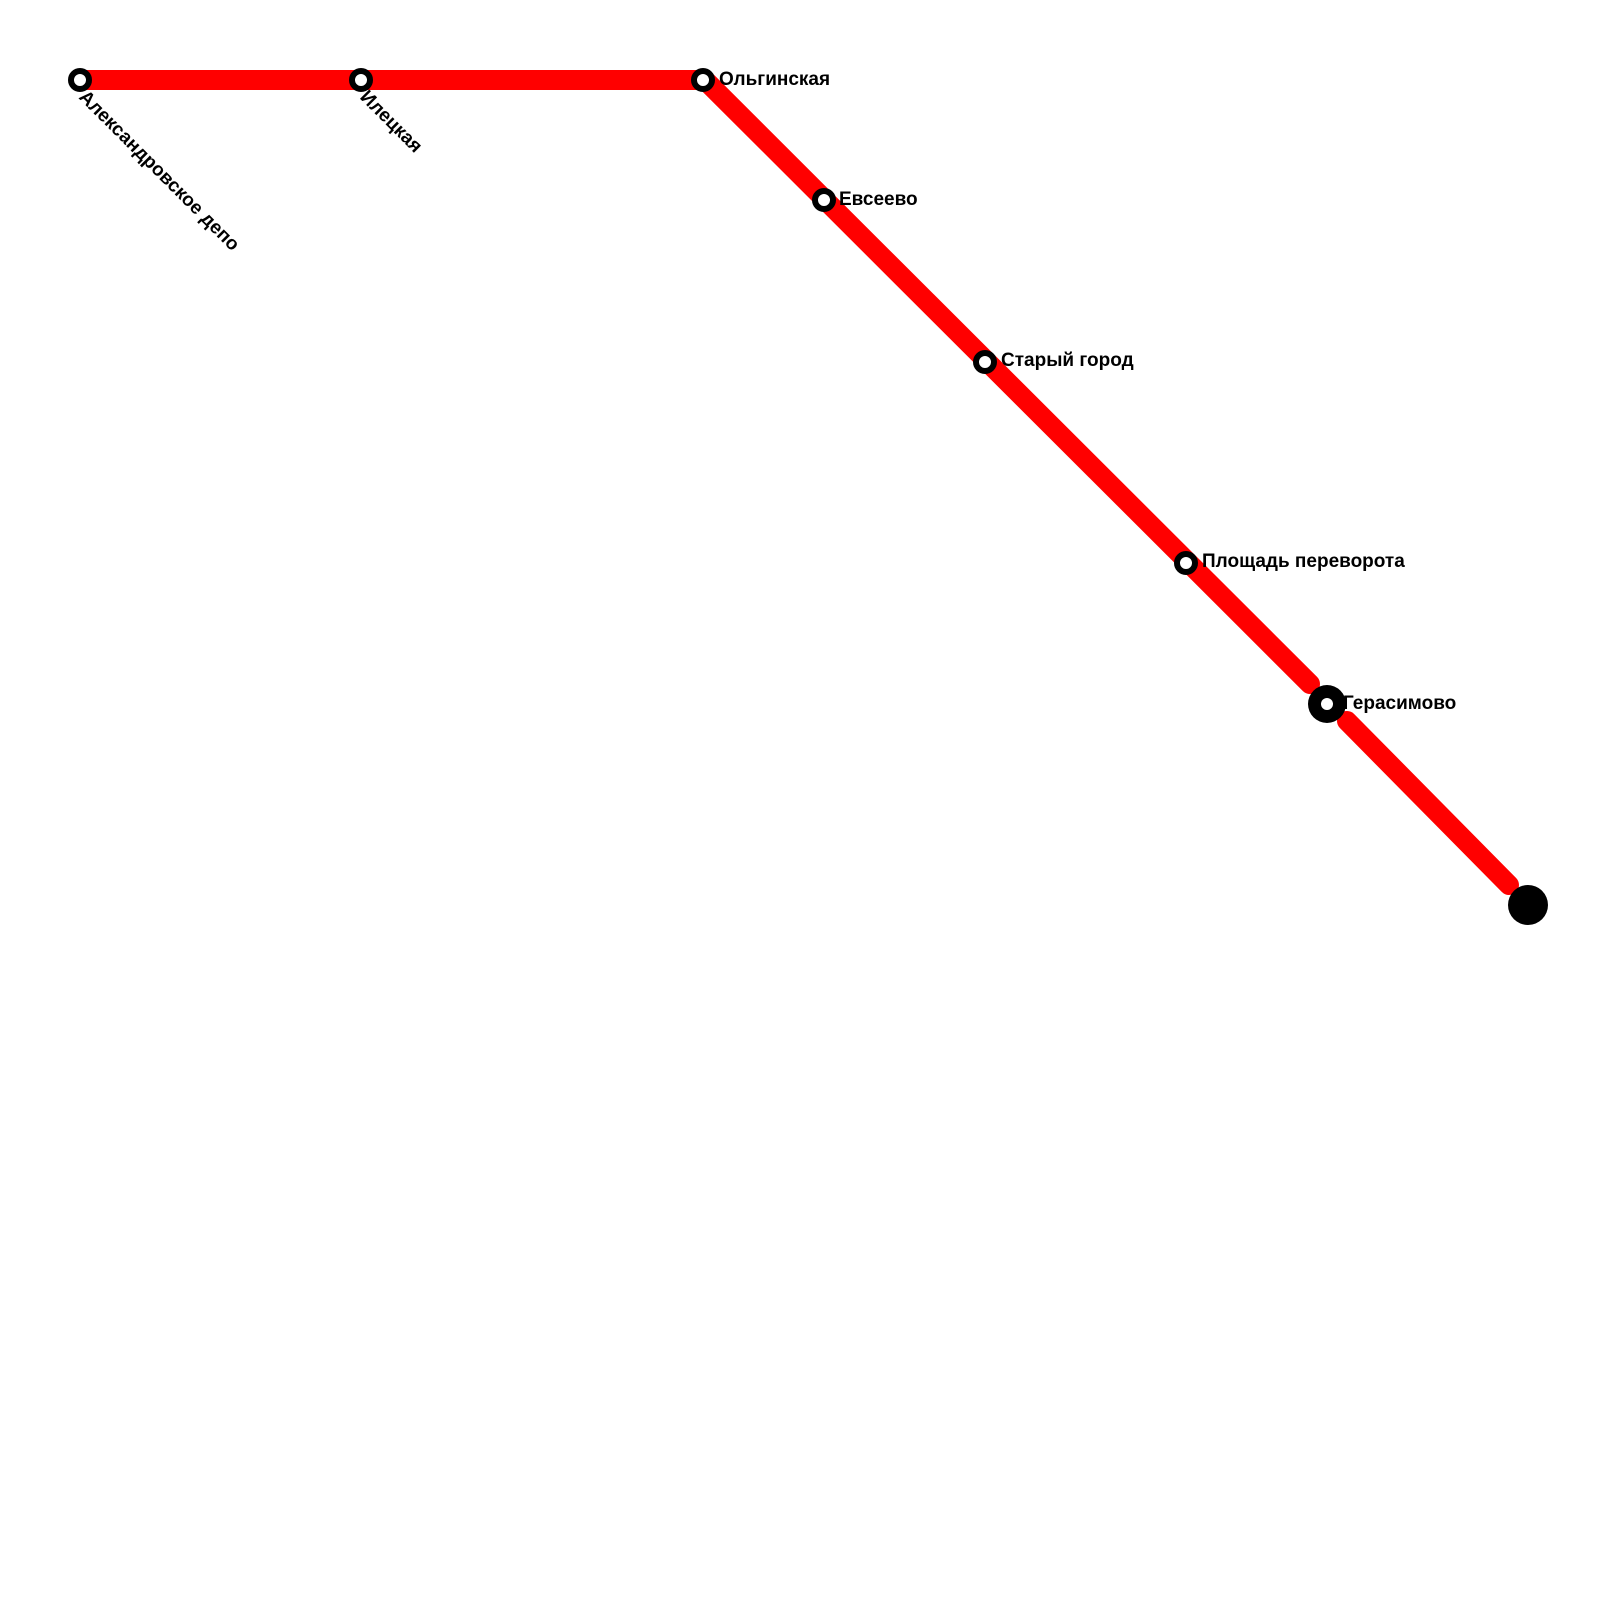  I want to click on station-gerasimovo: Герасимово, so click(1382, 704).